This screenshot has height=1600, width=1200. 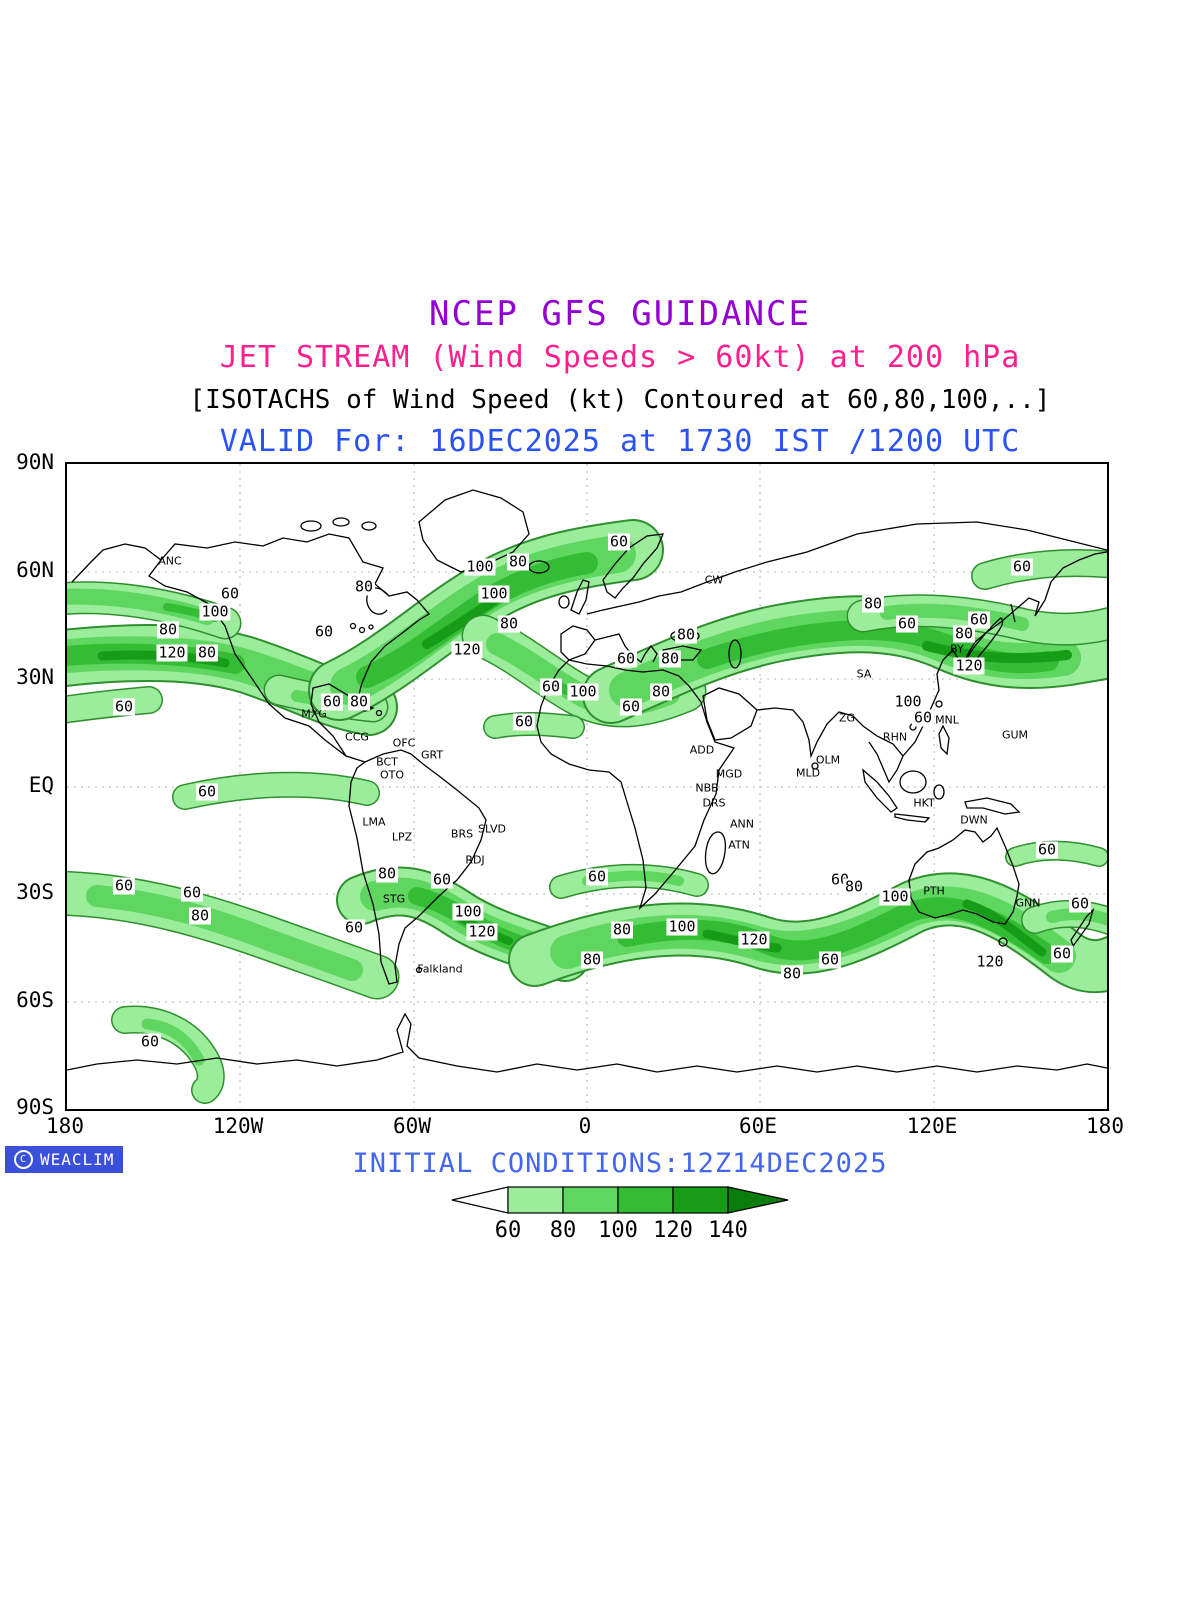 I want to click on longitude-tick-label: 0, so click(x=585, y=1126).